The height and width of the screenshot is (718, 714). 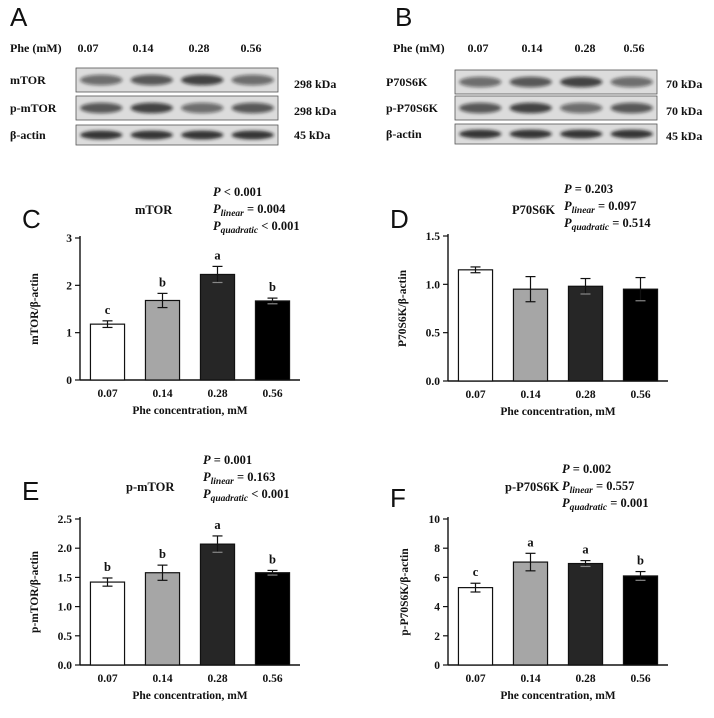 I want to click on stat-value: = 0.002, so click(x=591, y=469).